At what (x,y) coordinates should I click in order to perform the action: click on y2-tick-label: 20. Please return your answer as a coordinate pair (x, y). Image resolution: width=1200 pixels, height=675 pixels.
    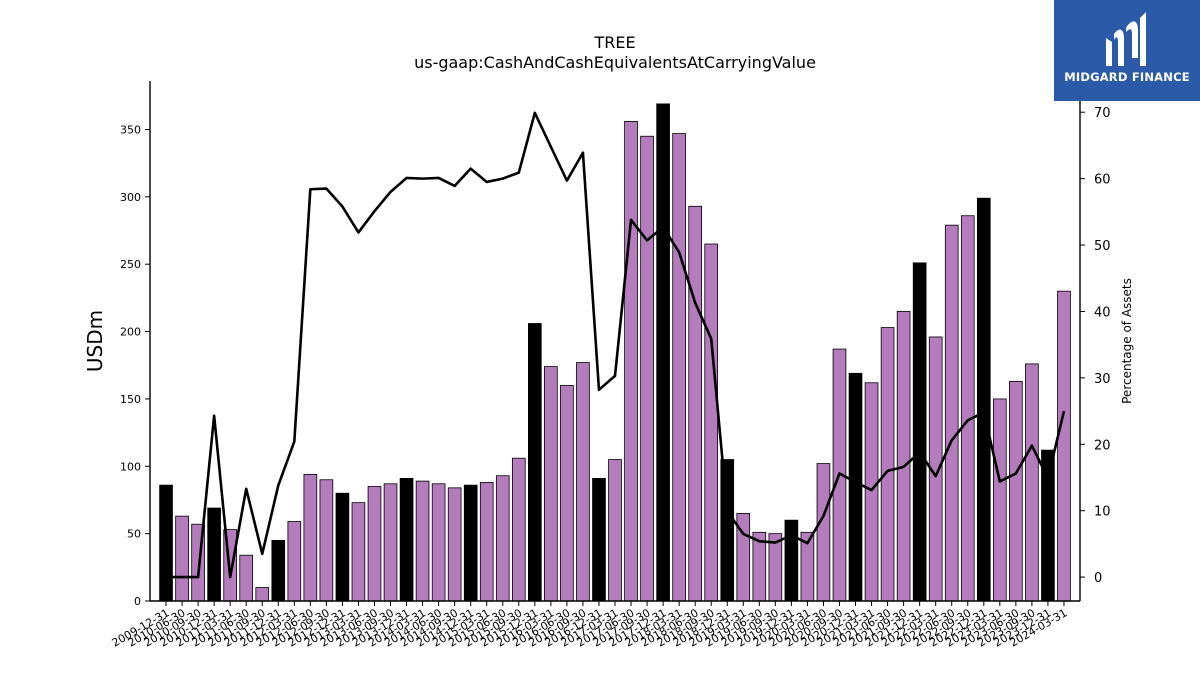
    Looking at the image, I should click on (1102, 445).